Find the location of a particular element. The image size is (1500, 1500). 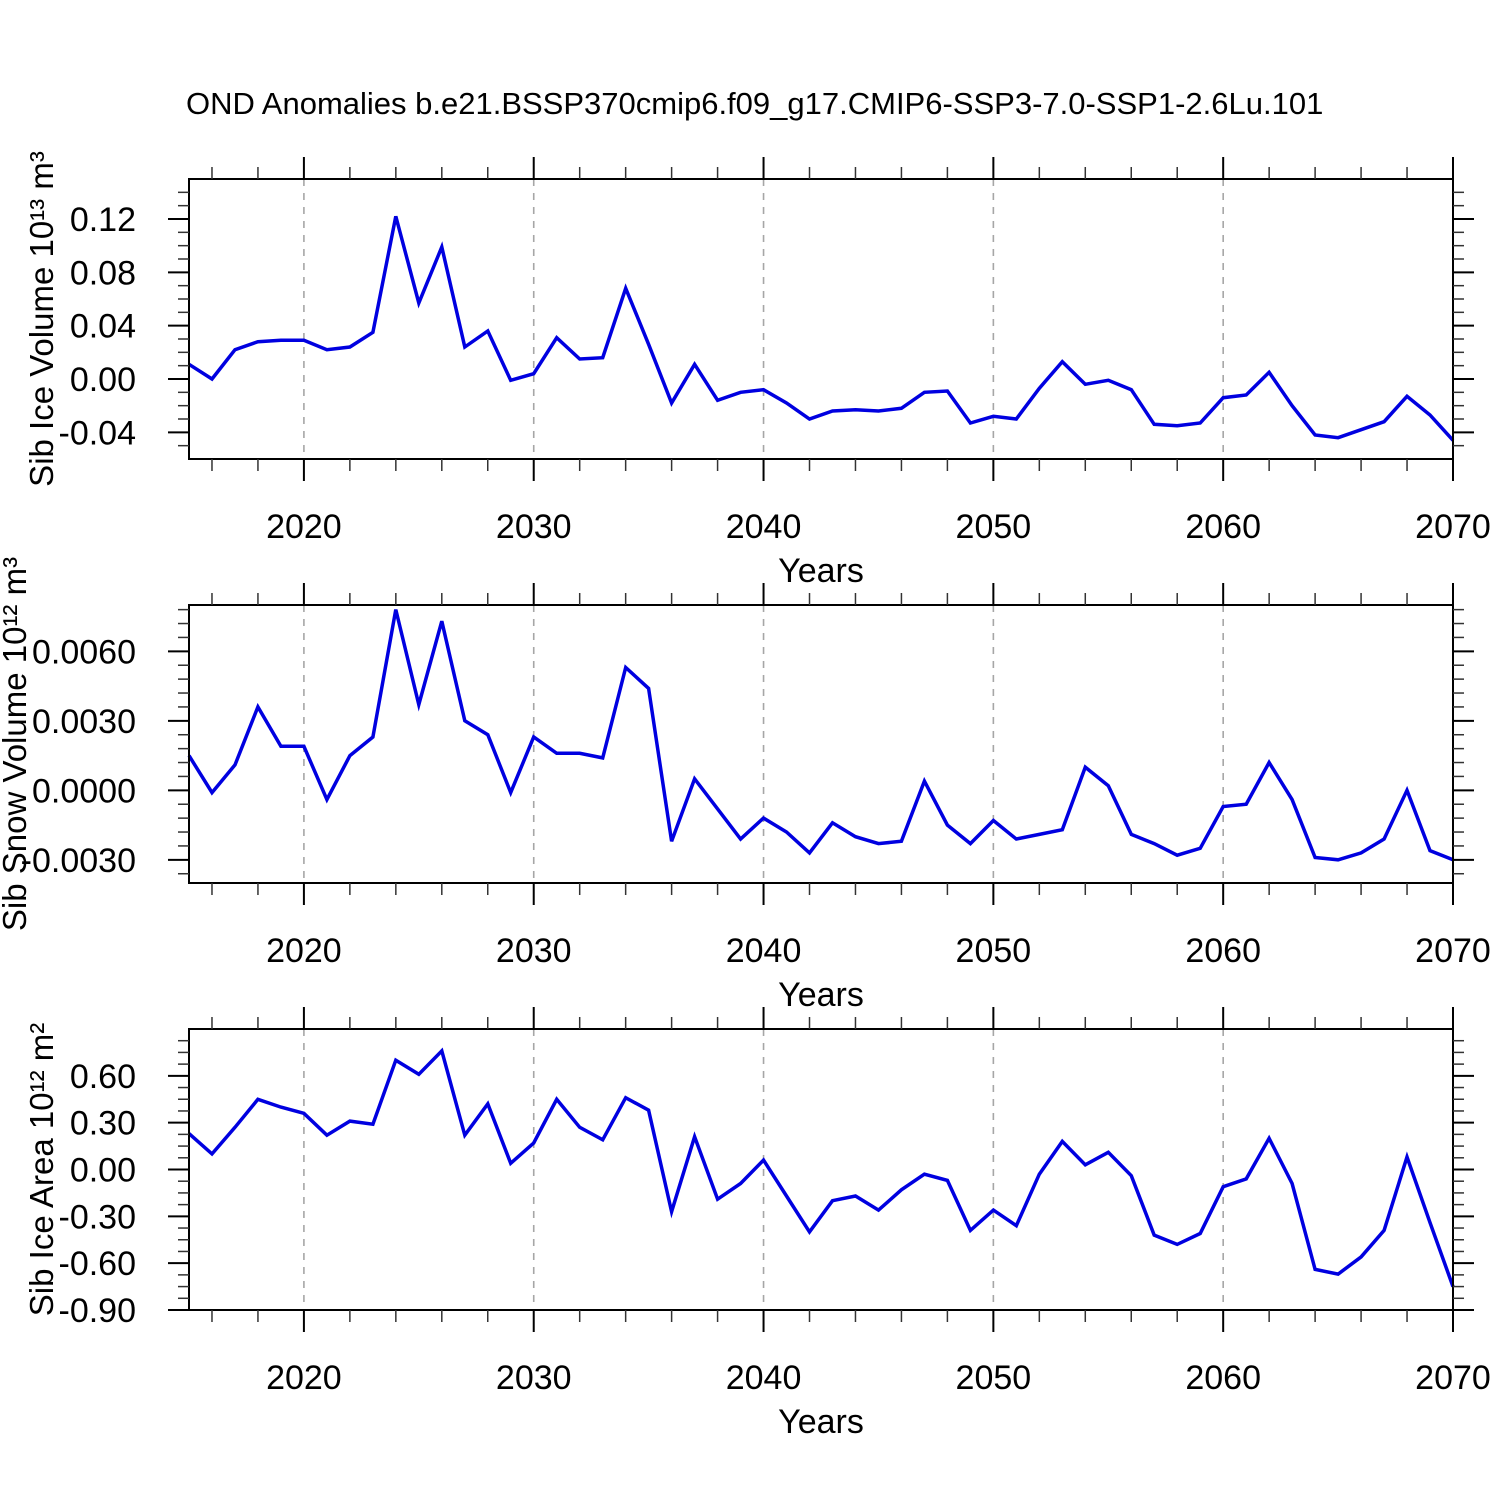

y-tick-label: 0.0060 is located at coordinates (84, 652).